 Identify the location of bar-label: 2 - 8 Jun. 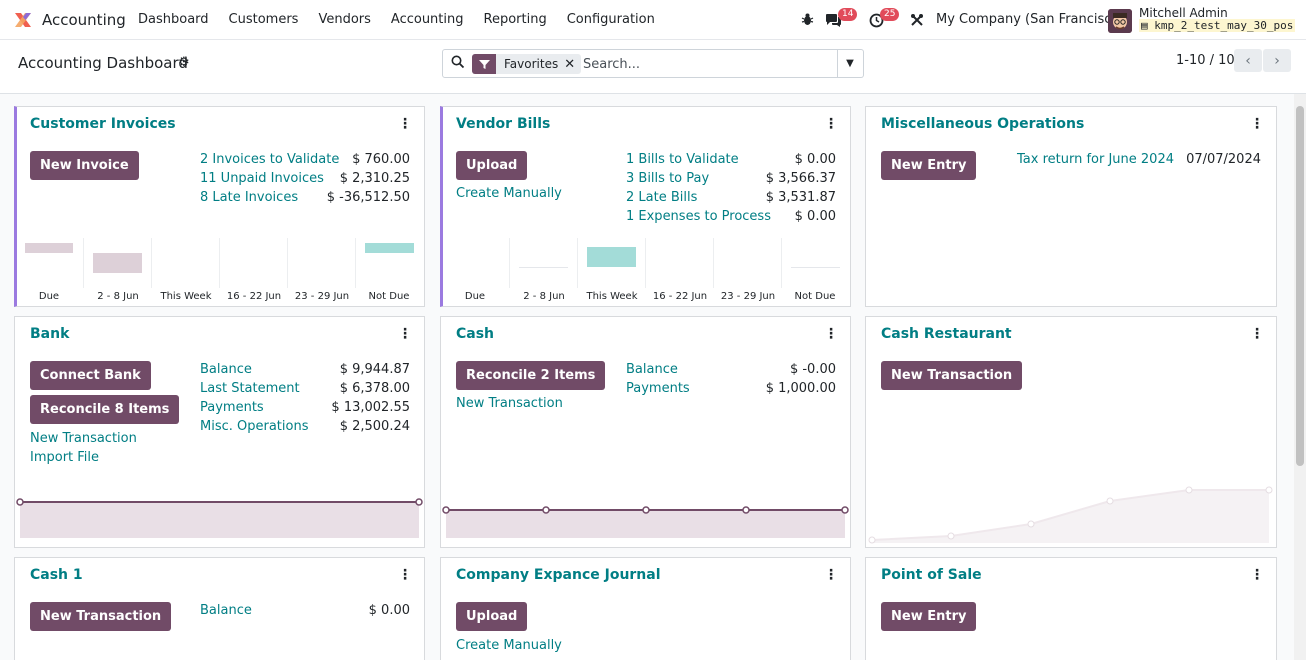
(118, 296).